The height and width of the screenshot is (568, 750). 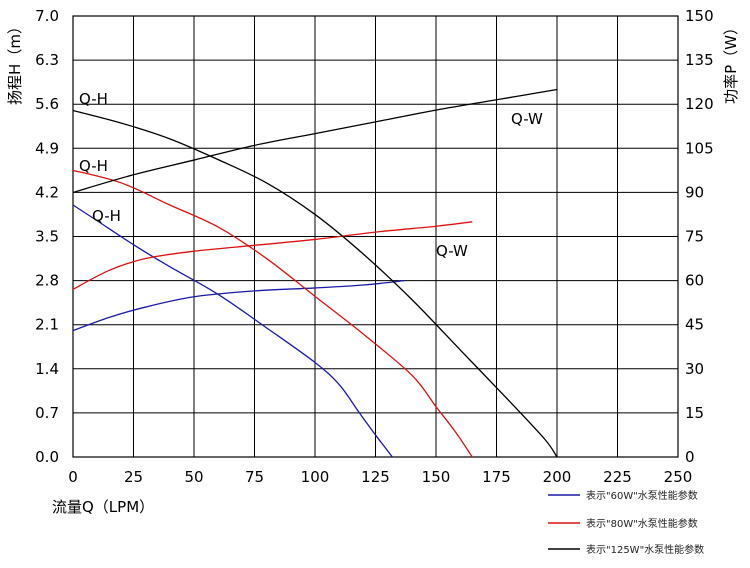 What do you see at coordinates (642, 523) in the screenshot?
I see `legend-label-80w: 表示"80W"水泵性能参数` at bounding box center [642, 523].